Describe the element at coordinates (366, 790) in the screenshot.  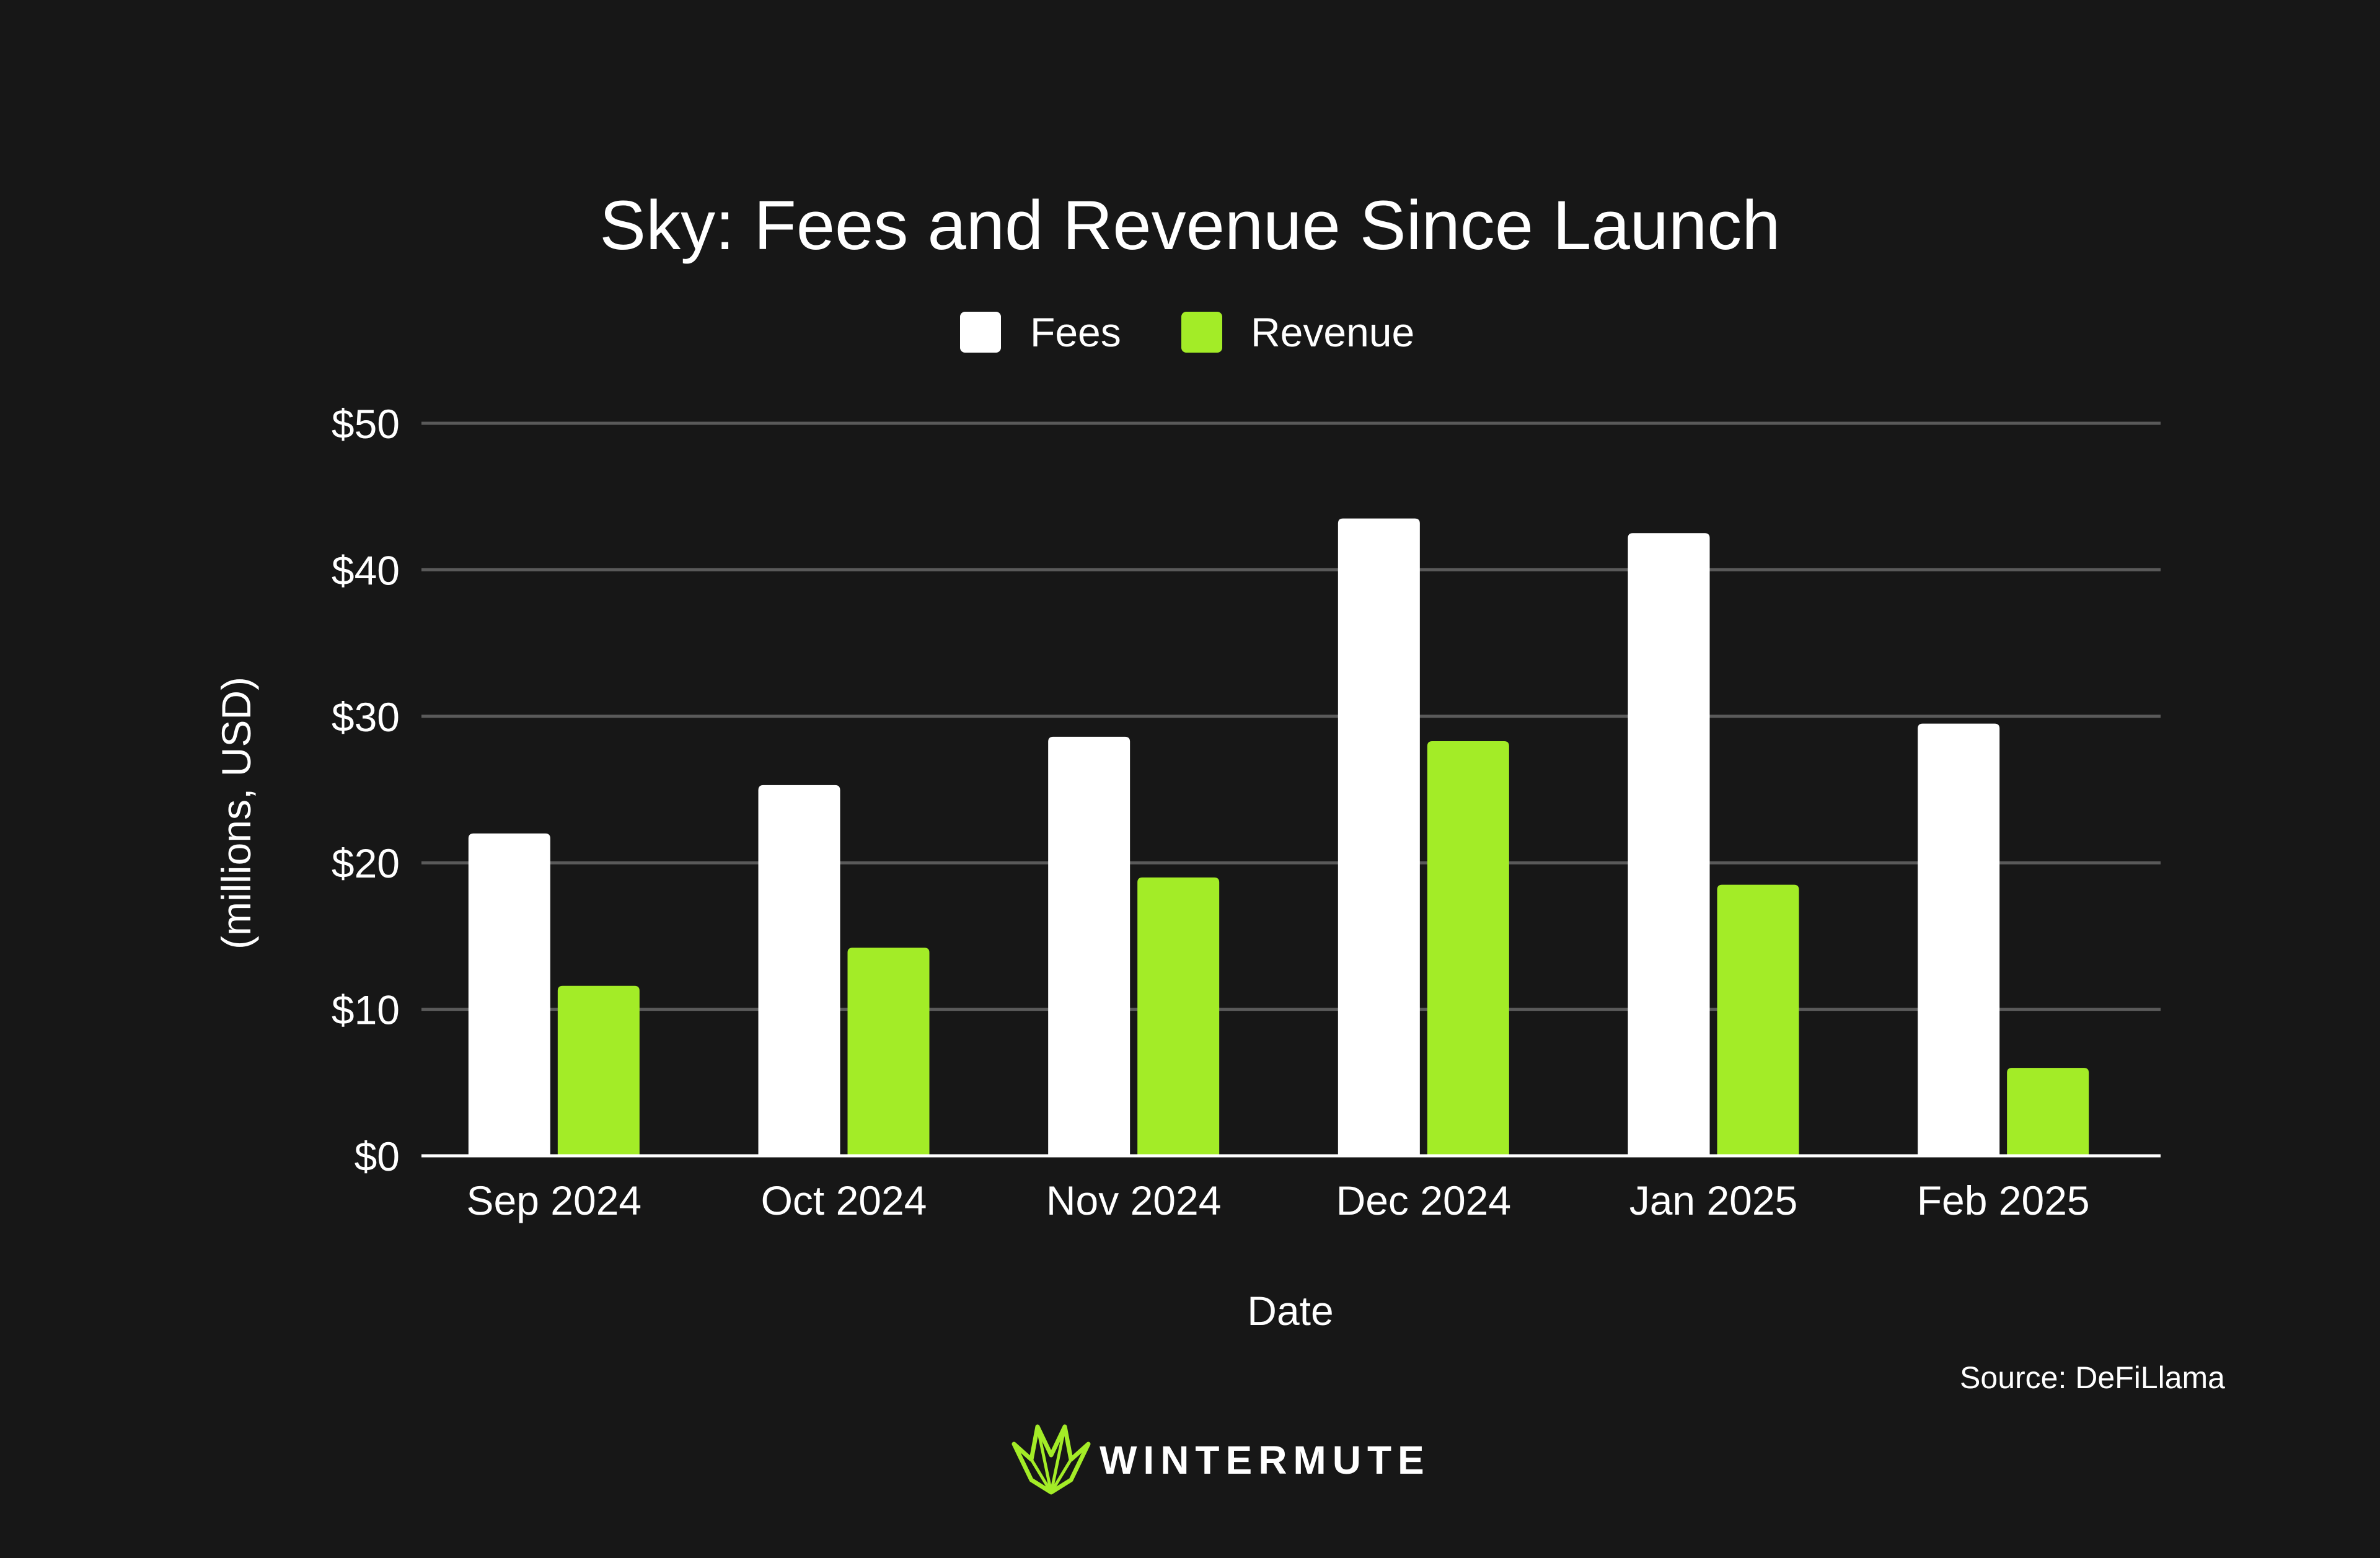
I see `y-tick-labels: $0 $10 $20 $30 $40 $50` at that location.